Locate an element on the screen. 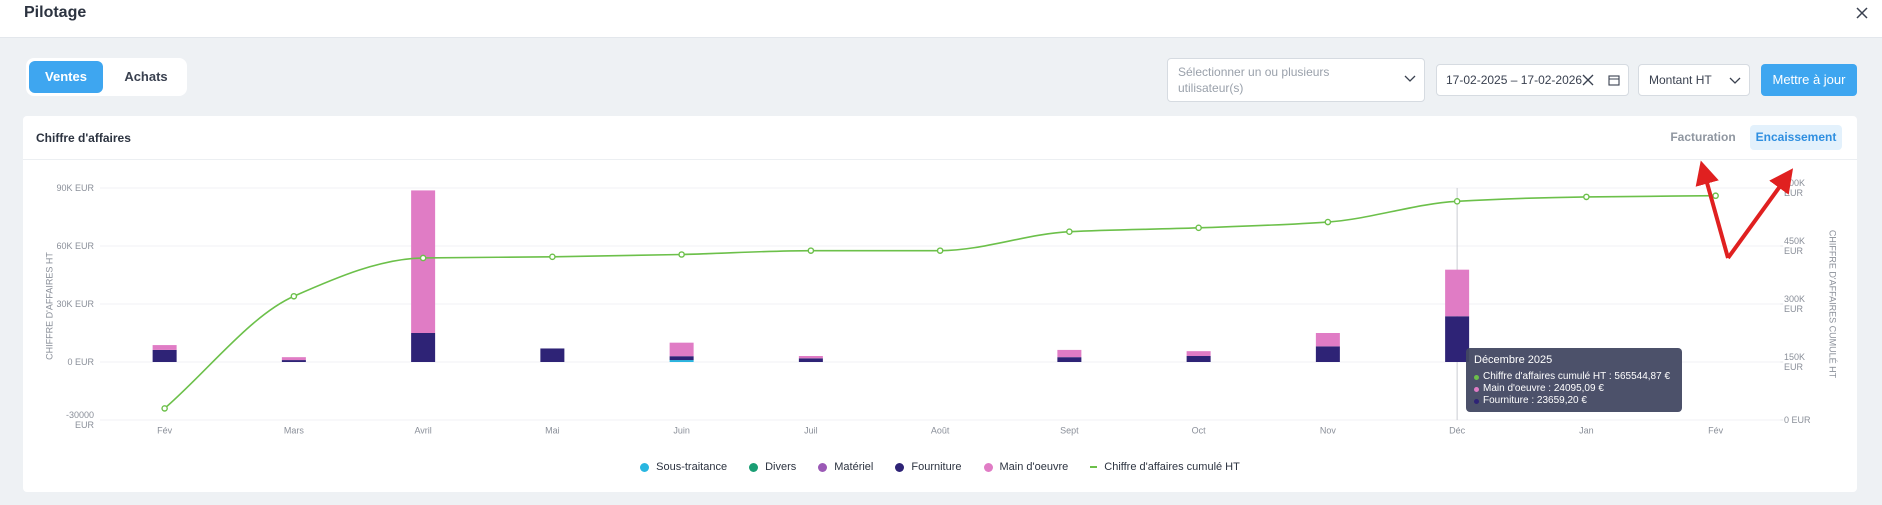 The image size is (1882, 505). tab: Achats is located at coordinates (146, 76).